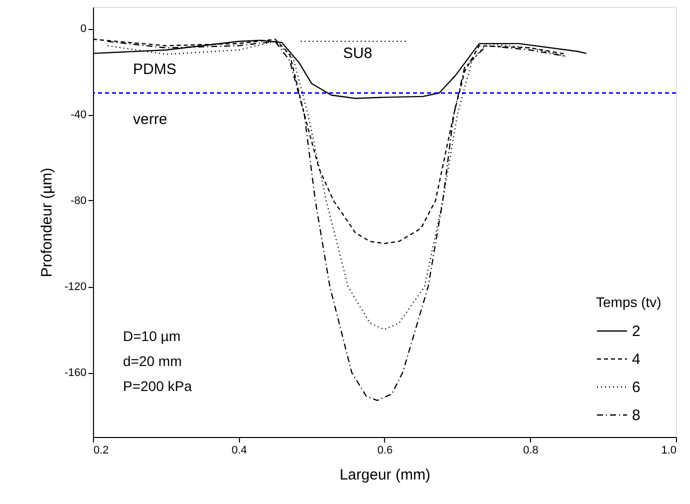 The height and width of the screenshot is (504, 690). What do you see at coordinates (154, 69) in the screenshot?
I see `annotation: PDMS` at bounding box center [154, 69].